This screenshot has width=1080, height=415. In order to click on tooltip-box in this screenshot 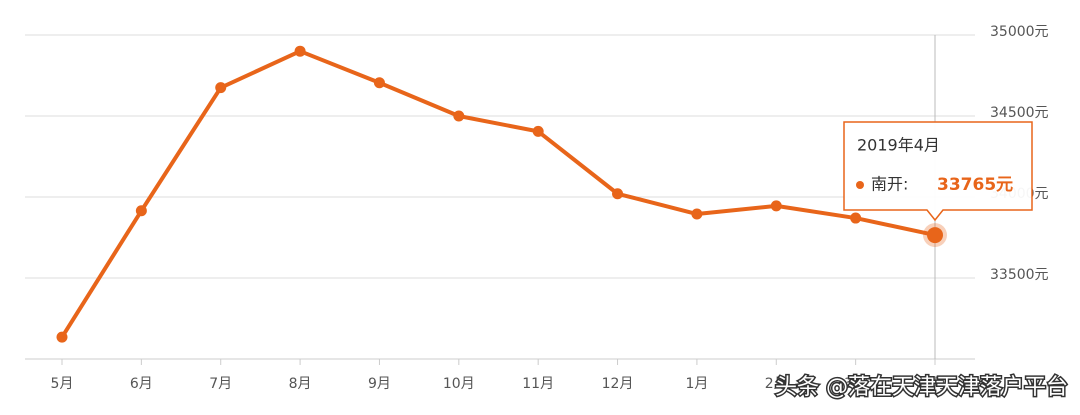, I will do `click(938, 171)`.